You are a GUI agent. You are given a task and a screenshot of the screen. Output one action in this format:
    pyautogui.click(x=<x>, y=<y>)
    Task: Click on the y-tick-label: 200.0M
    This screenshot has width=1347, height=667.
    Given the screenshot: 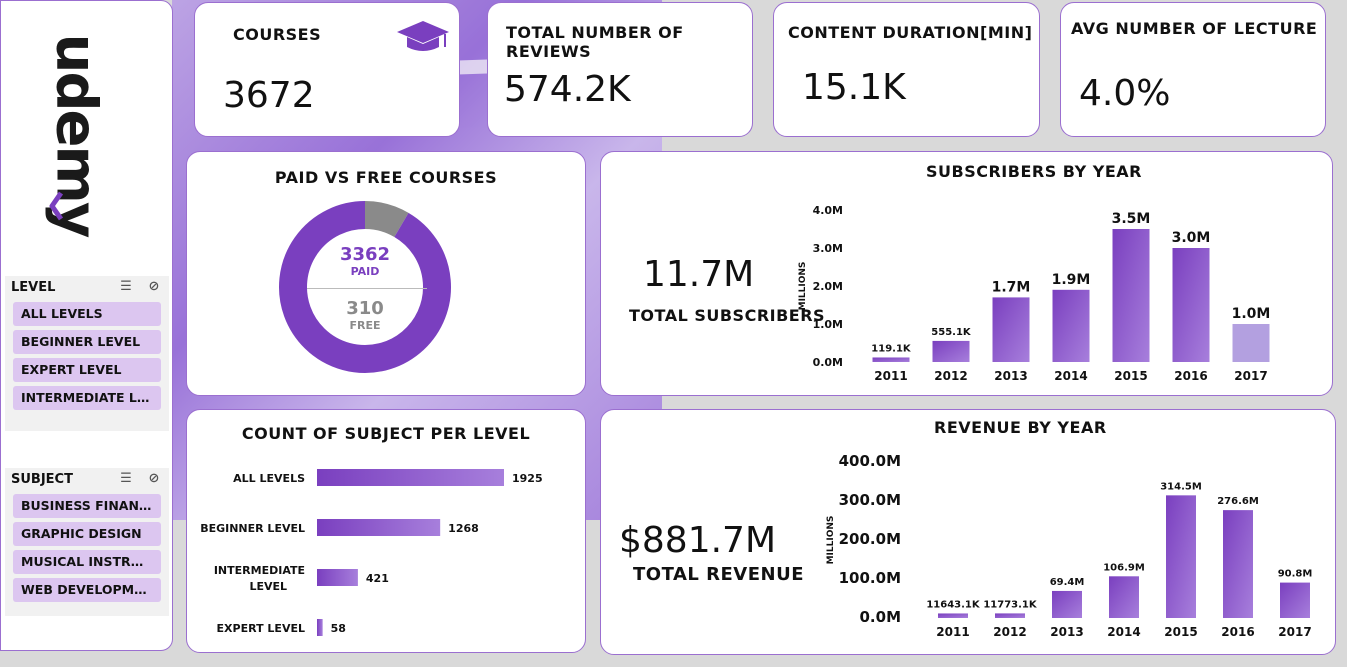 What is the action you would take?
    pyautogui.click(x=870, y=539)
    